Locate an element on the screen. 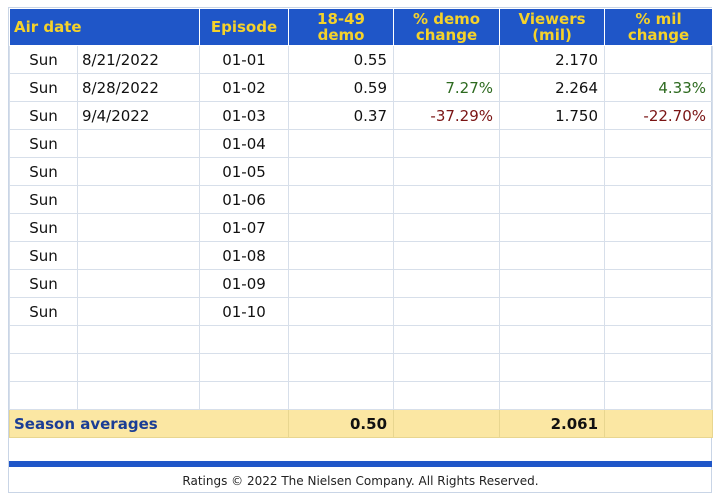  header-mil-change: % mil change is located at coordinates (659, 27).